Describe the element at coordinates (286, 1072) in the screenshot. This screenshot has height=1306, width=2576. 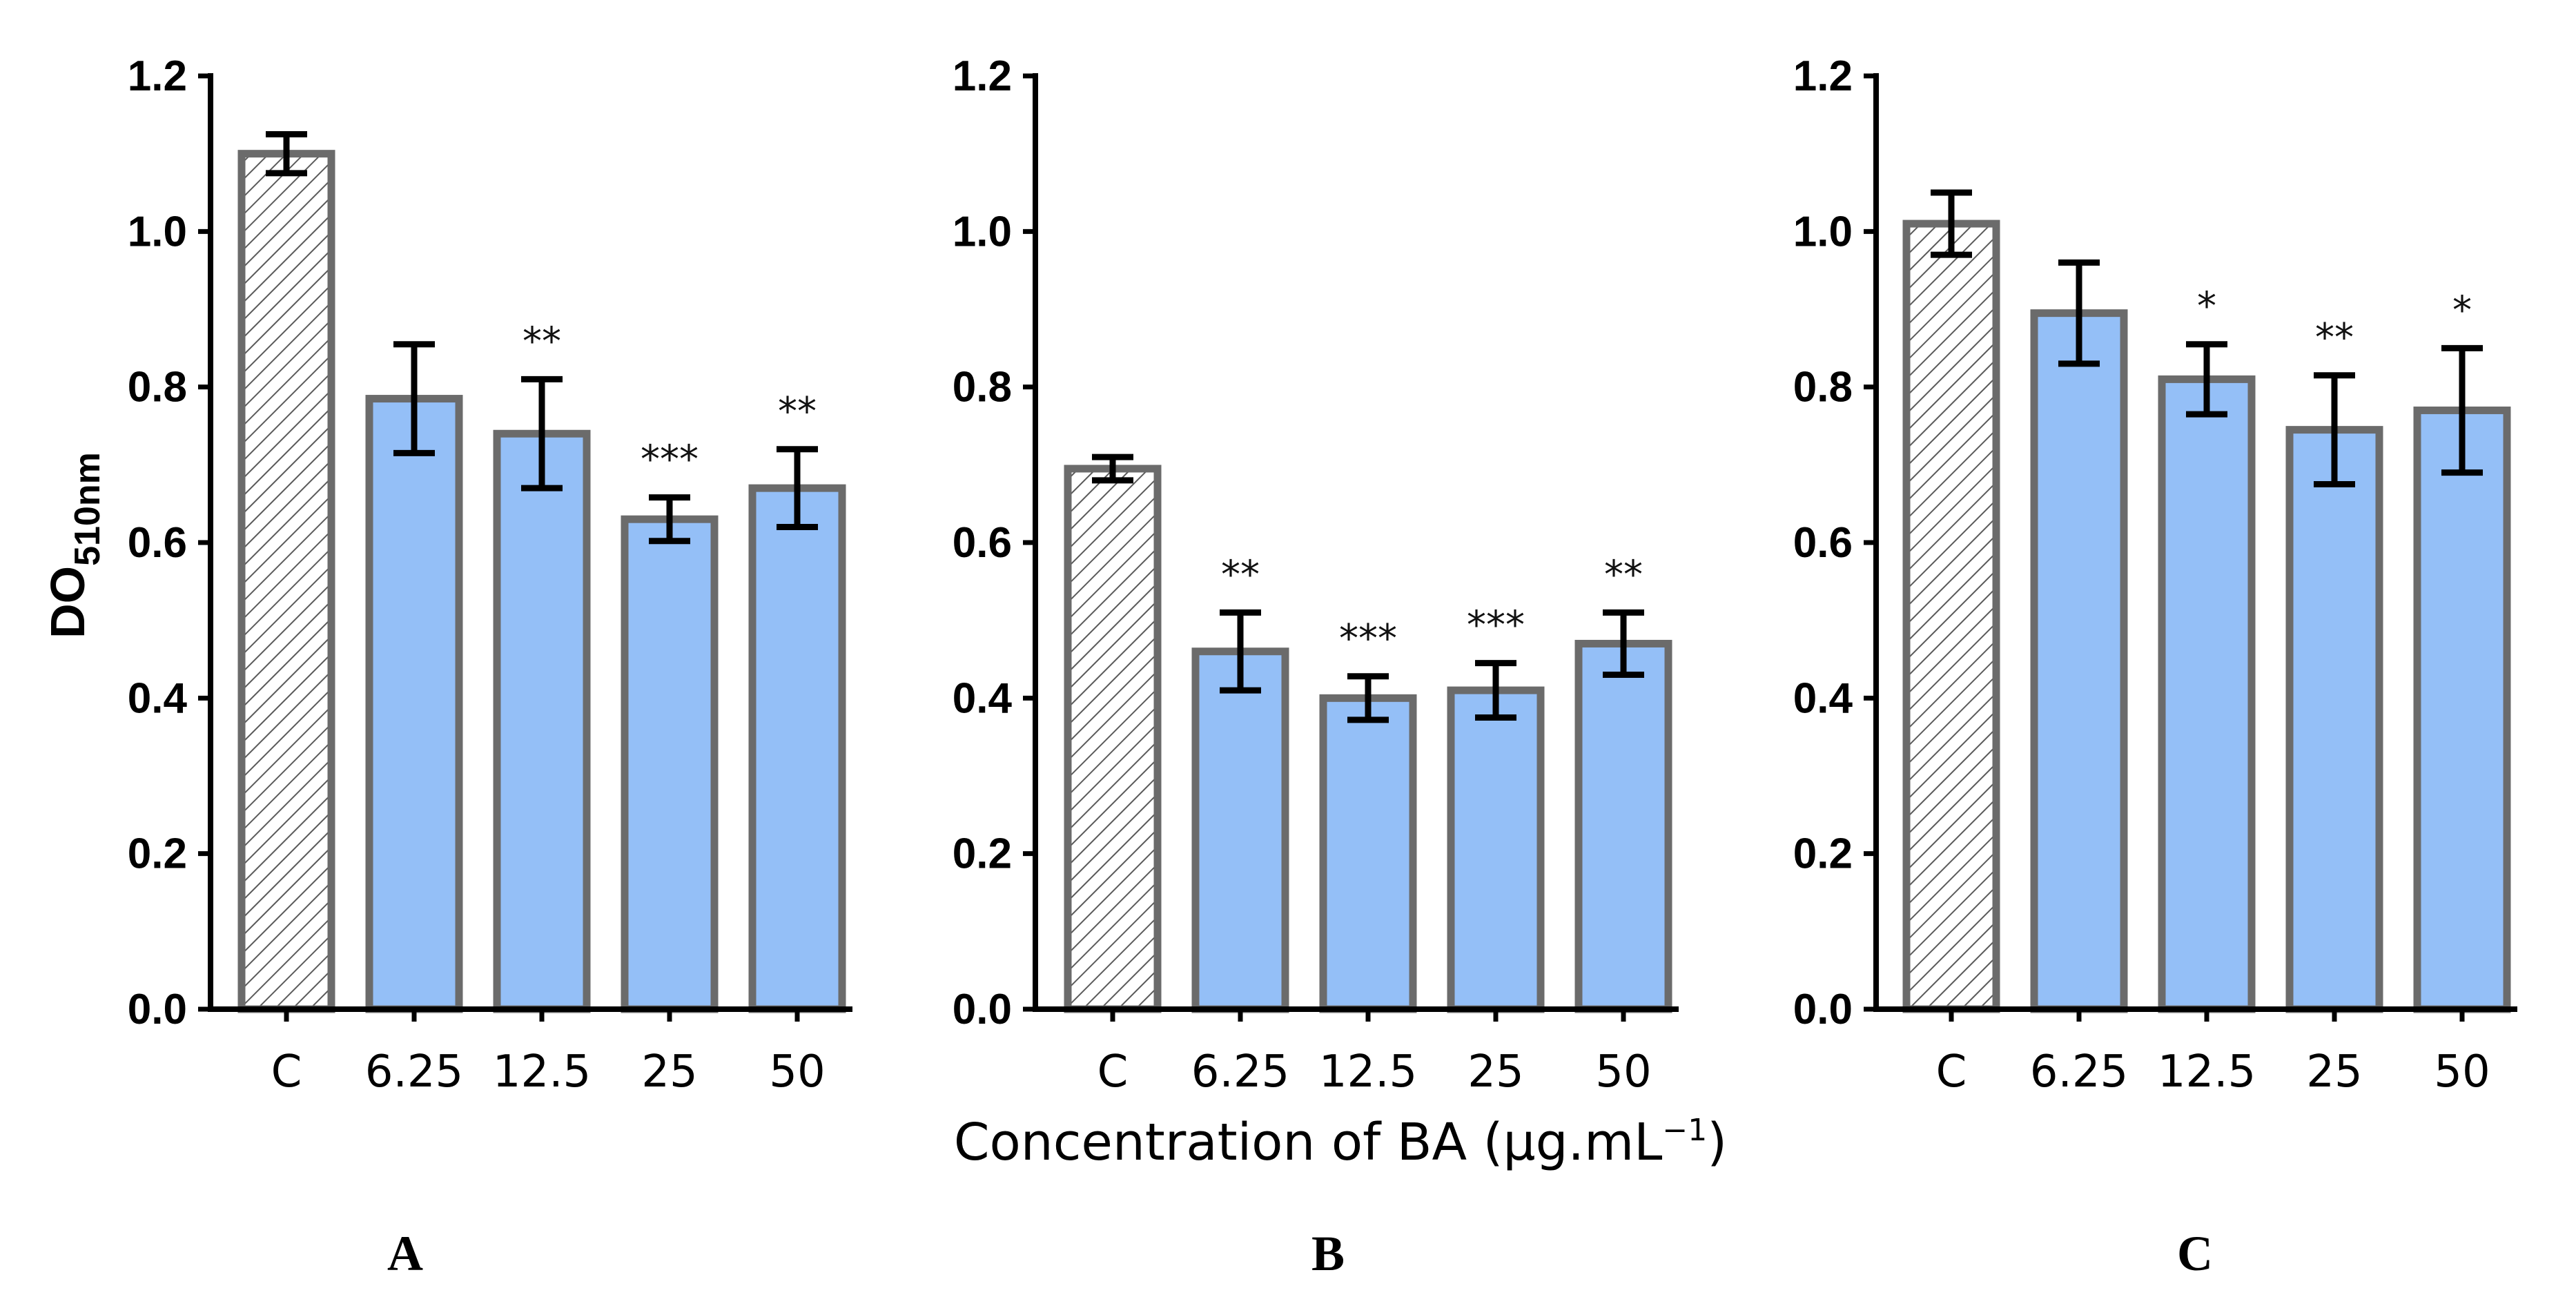
I see `panel-a-category-label: C` at that location.